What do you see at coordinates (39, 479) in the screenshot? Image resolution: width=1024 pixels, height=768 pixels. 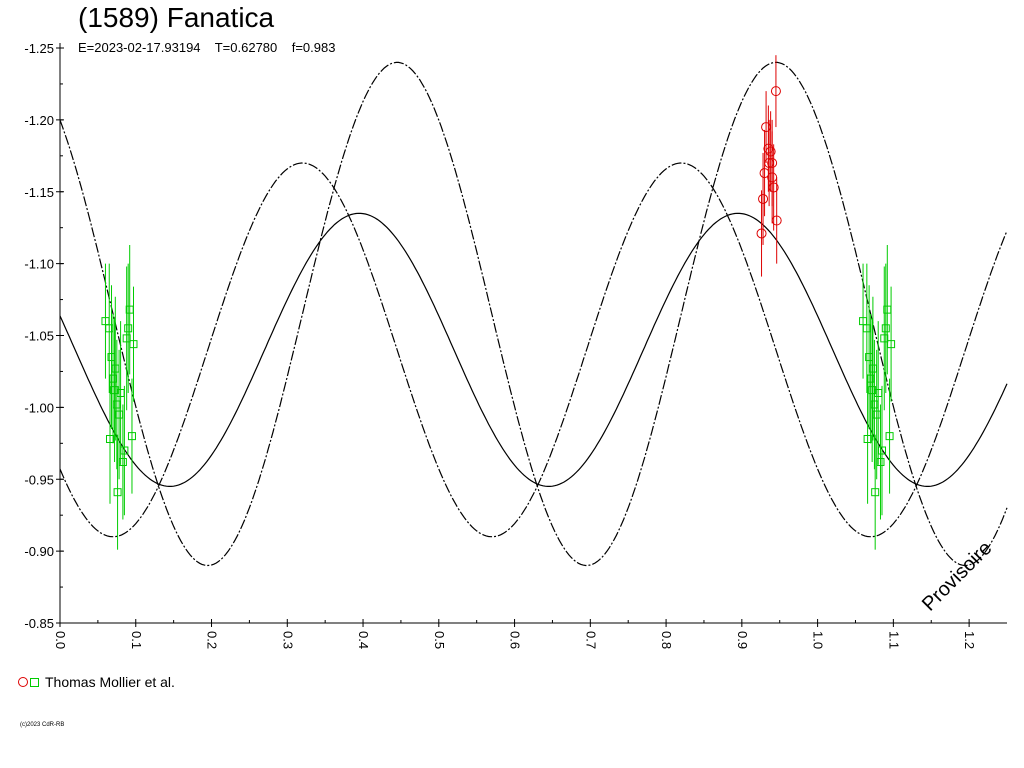 I see `y-tick-label: -0.95` at bounding box center [39, 479].